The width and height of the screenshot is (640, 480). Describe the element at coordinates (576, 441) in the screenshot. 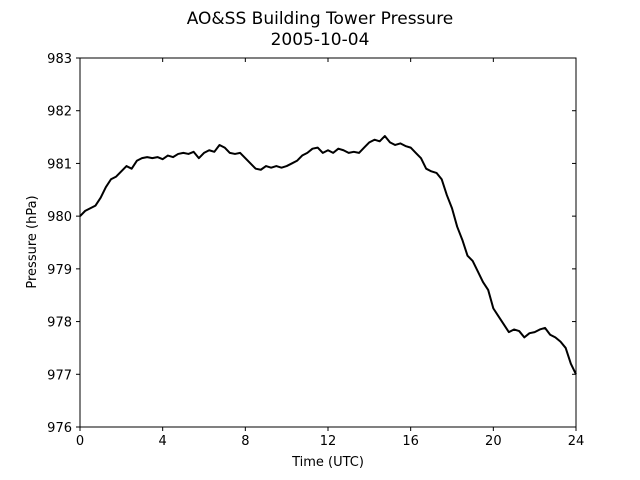

I see `x-tick-label: 24` at that location.